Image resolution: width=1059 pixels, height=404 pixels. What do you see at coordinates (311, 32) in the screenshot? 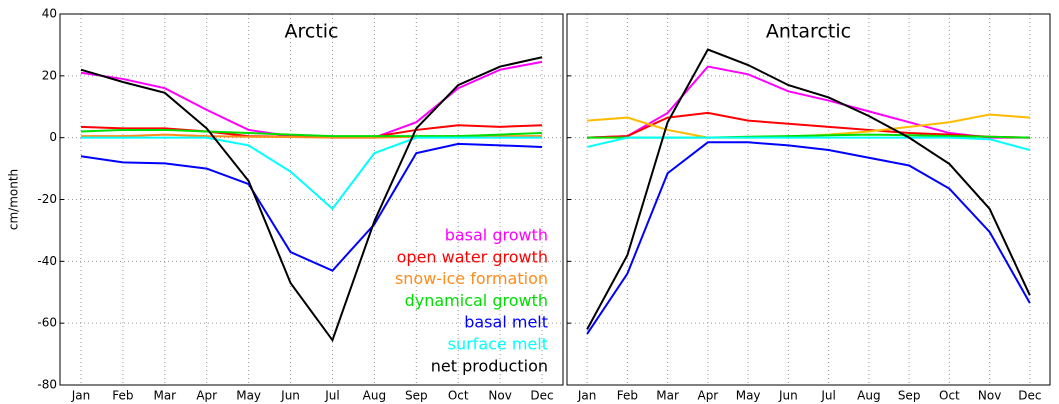
I see `panel-title: Arctic` at bounding box center [311, 32].